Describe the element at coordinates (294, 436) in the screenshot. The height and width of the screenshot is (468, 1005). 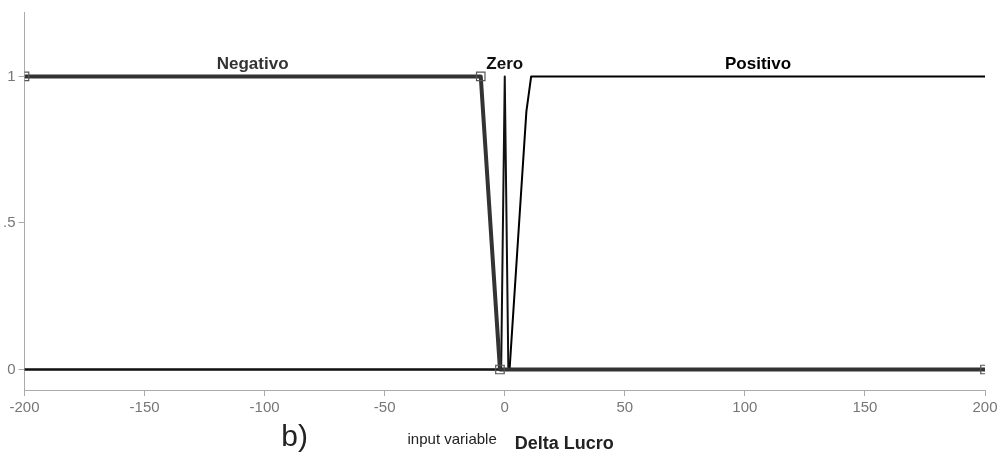
I see `text: b)` at that location.